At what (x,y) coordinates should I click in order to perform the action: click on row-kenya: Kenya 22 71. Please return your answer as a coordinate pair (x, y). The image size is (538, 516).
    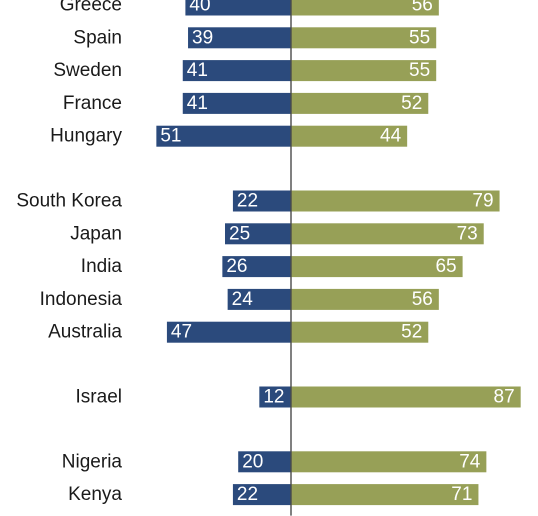
    Looking at the image, I should click on (273, 495).